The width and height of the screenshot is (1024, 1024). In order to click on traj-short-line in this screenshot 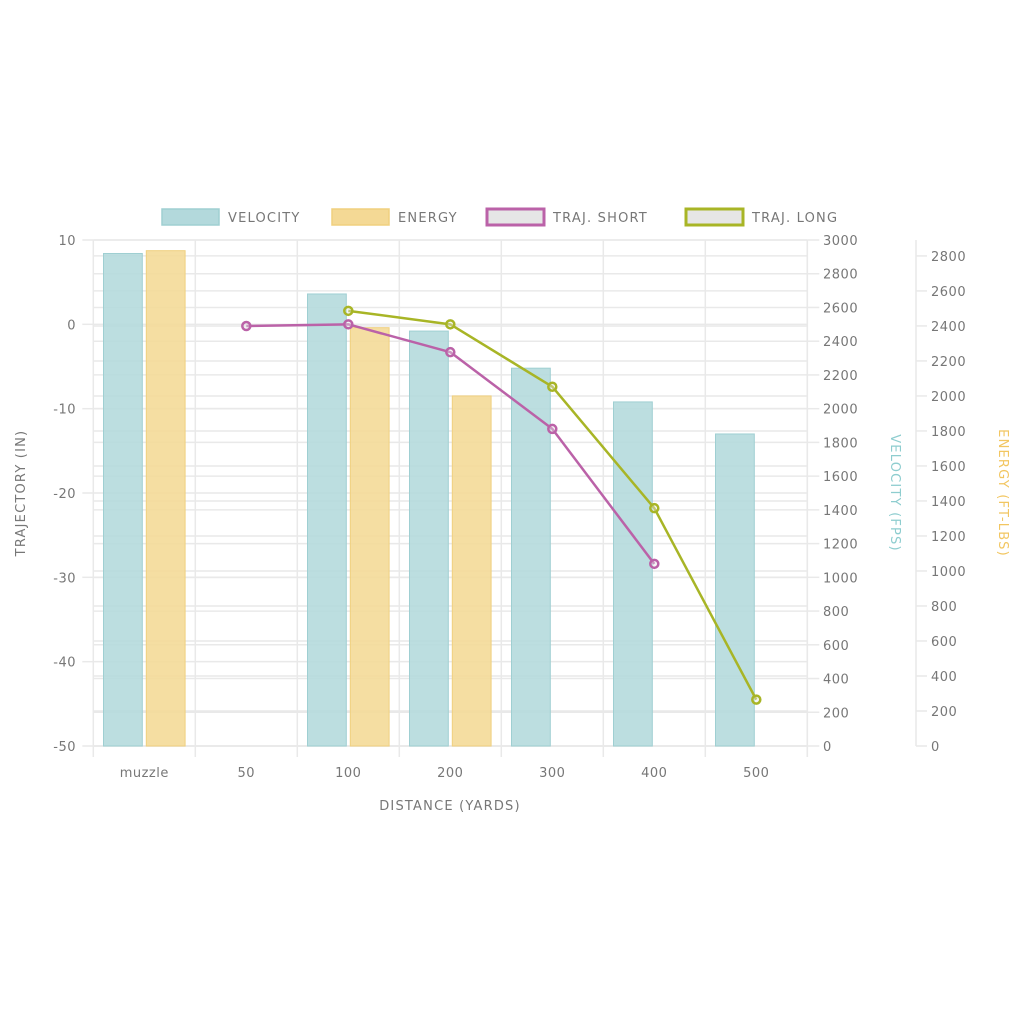, I will do `click(451, 444)`.